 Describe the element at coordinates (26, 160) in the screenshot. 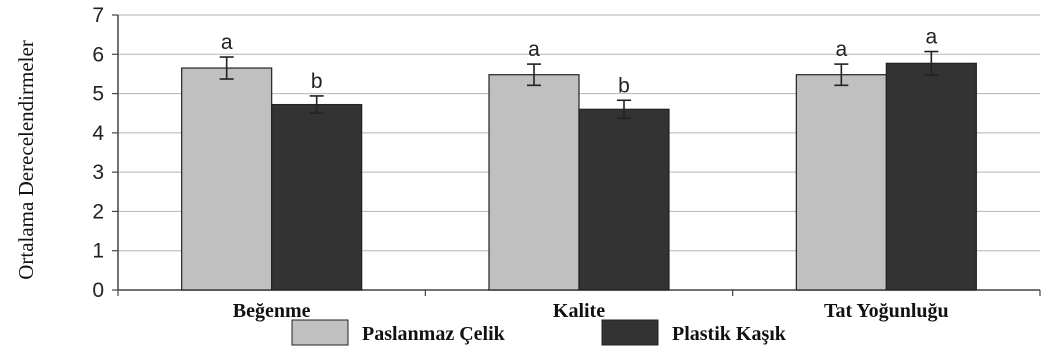

I see `y-axis-label: Ortalama Derecelendirmeler` at that location.